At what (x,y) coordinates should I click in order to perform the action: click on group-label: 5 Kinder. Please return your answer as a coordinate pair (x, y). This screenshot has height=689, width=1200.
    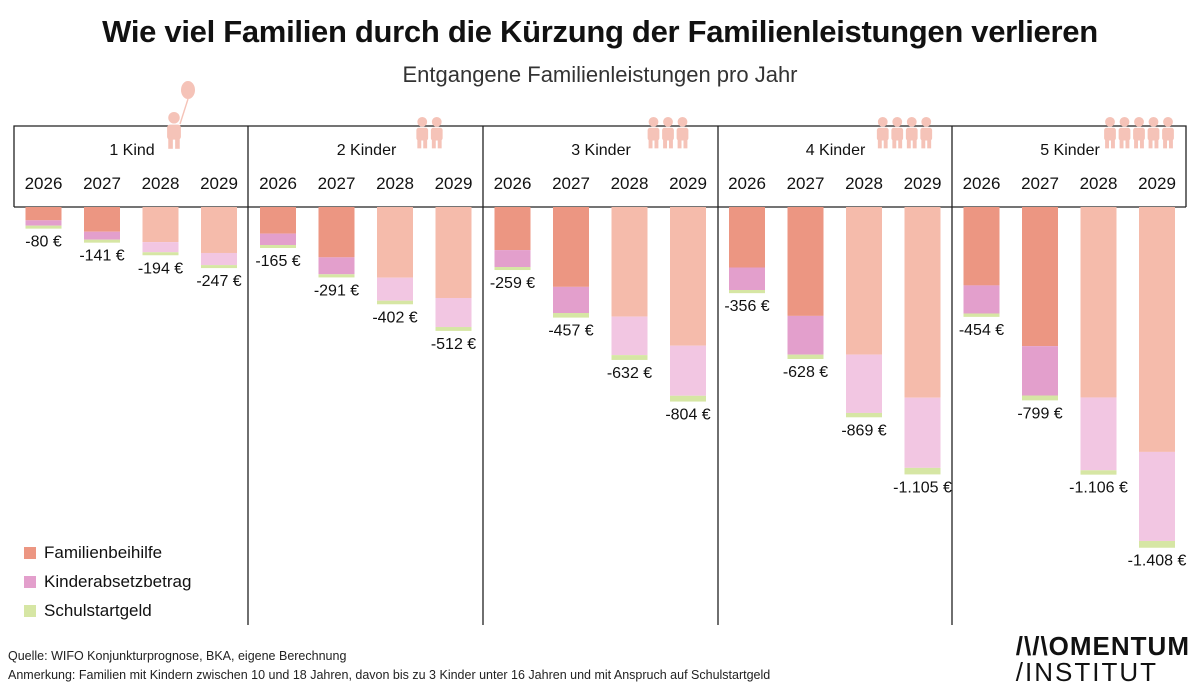
    Looking at the image, I should click on (1070, 150).